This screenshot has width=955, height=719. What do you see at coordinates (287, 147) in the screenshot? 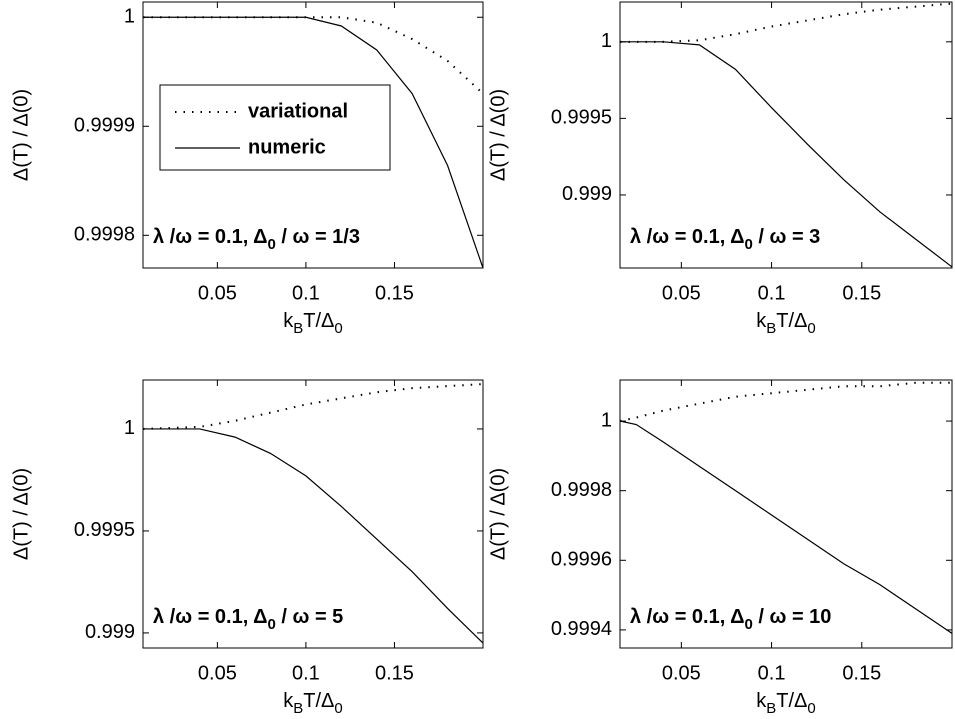
I see `legend-label: numeric` at bounding box center [287, 147].